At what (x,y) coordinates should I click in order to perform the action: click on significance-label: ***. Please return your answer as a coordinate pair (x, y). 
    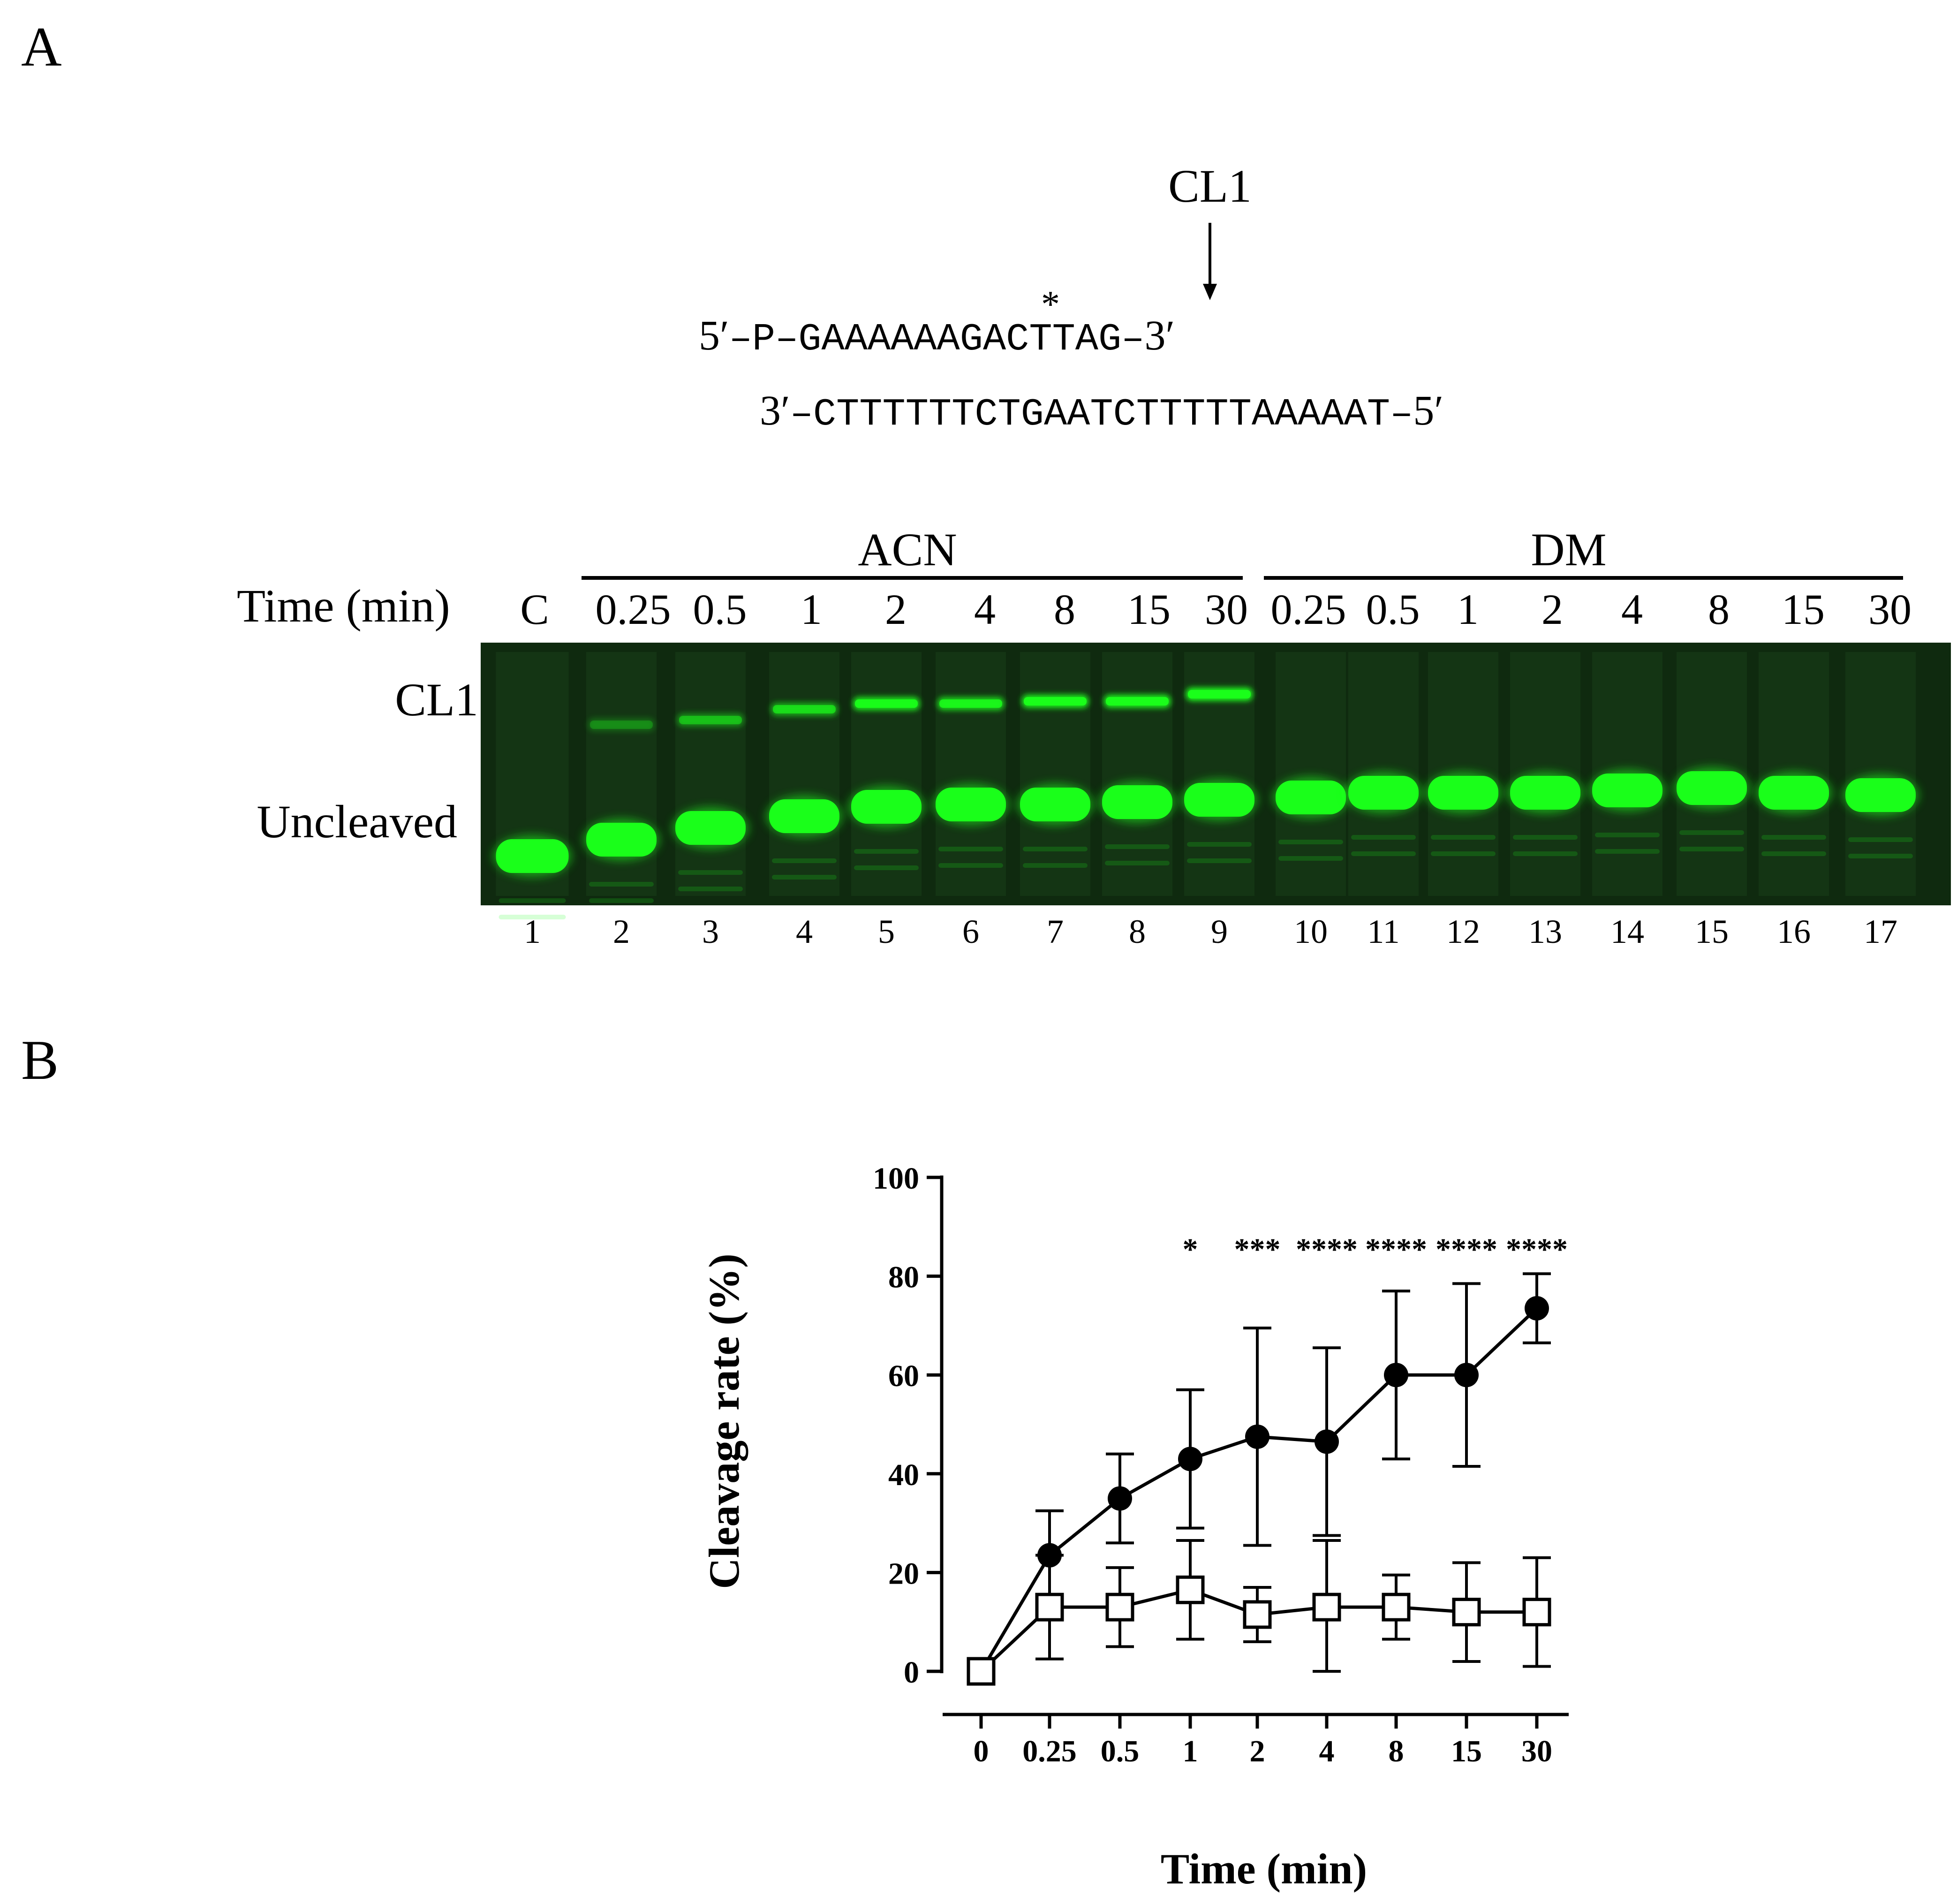
    Looking at the image, I should click on (1258, 1250).